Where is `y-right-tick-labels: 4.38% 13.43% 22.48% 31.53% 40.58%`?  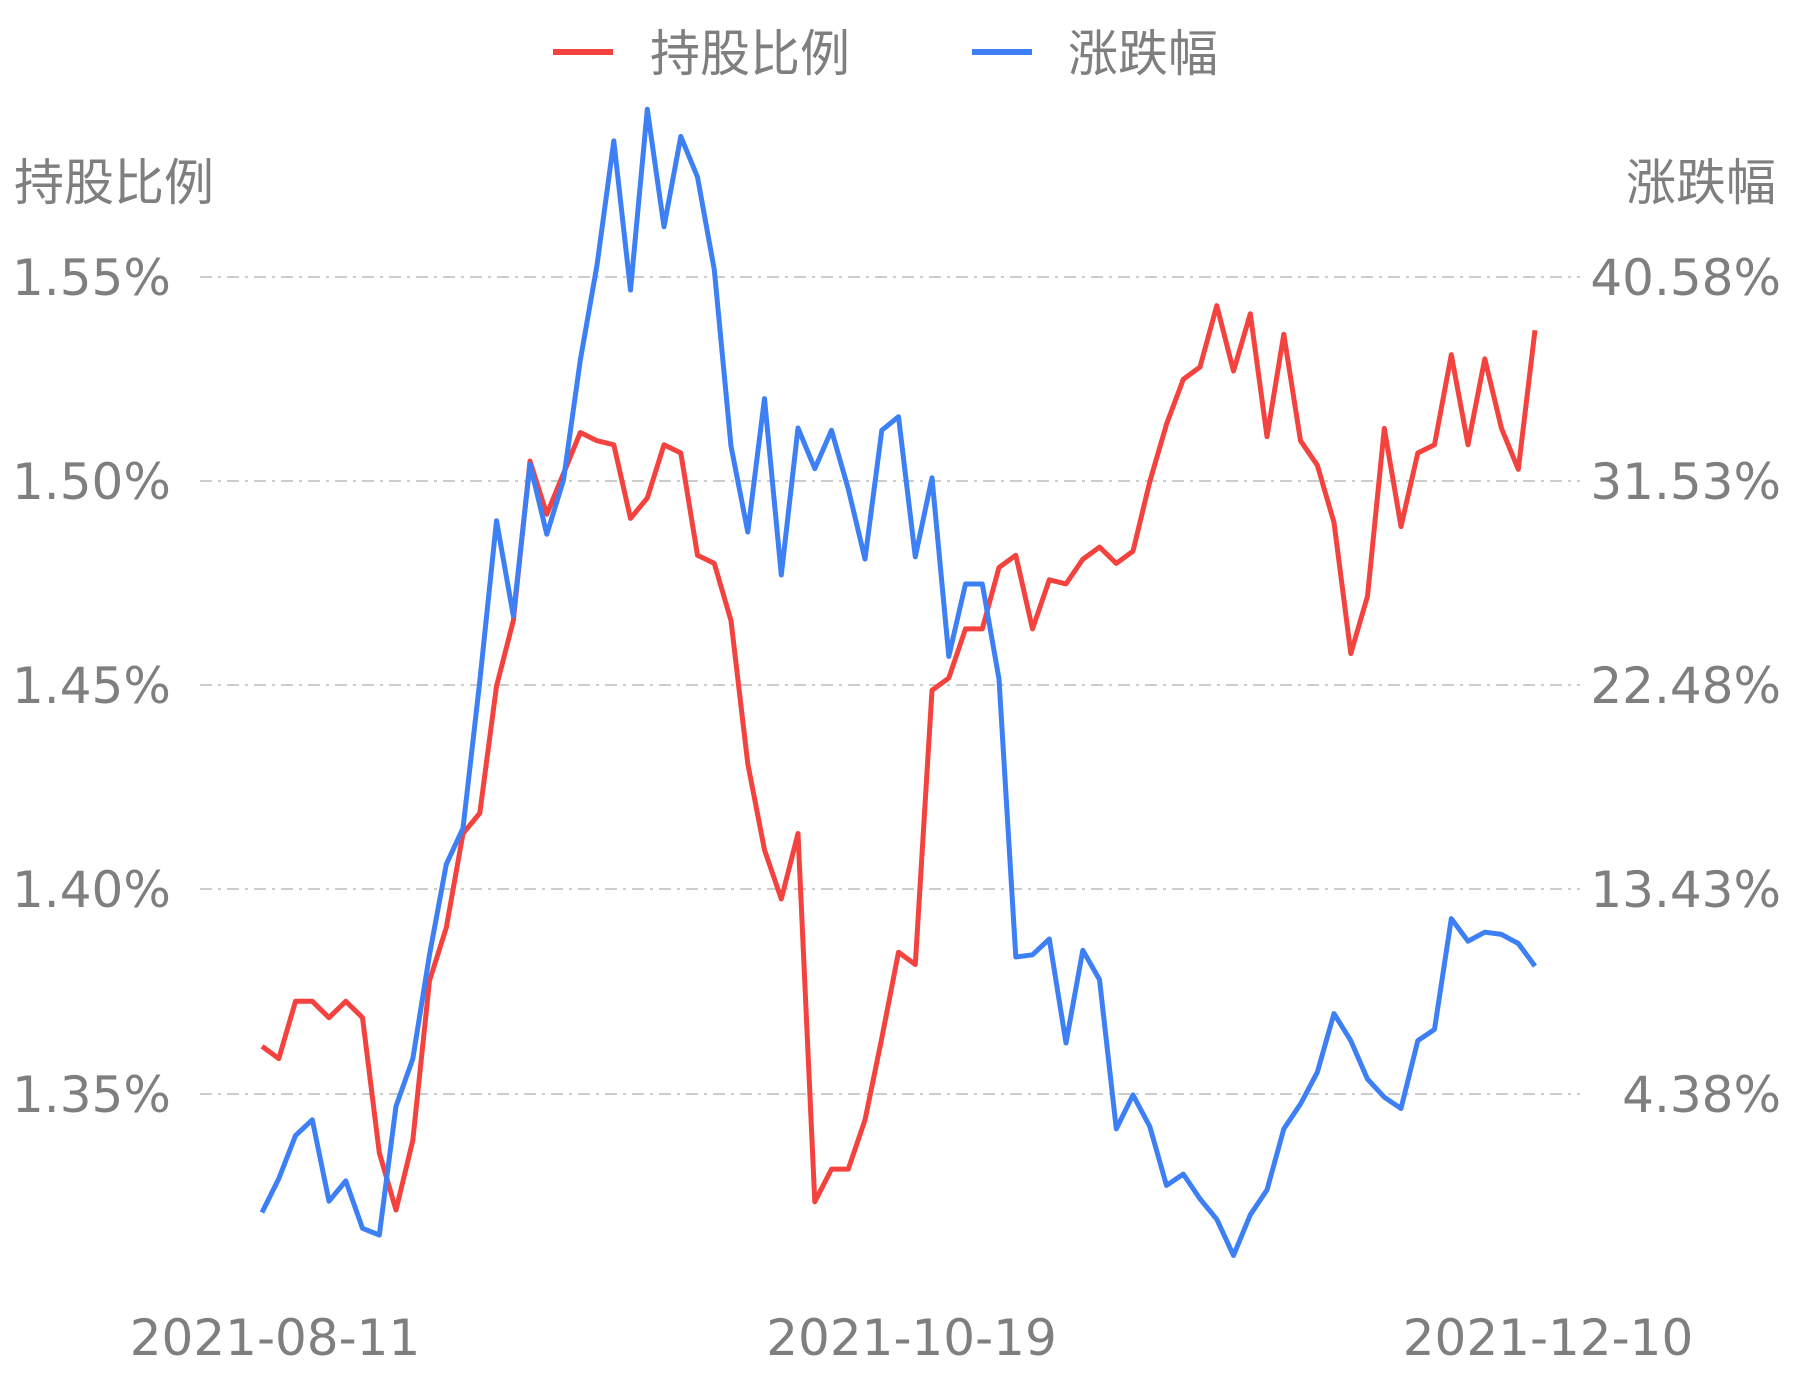
y-right-tick-labels: 4.38% 13.43% 22.48% 31.53% 40.58% is located at coordinates (1685, 686).